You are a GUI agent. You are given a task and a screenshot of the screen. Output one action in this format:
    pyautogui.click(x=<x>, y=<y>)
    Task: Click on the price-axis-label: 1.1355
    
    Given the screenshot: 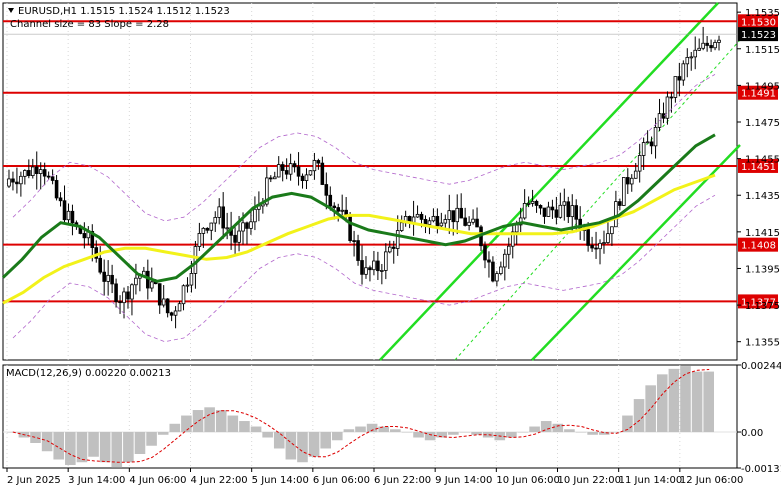 What is the action you would take?
    pyautogui.click(x=762, y=343)
    